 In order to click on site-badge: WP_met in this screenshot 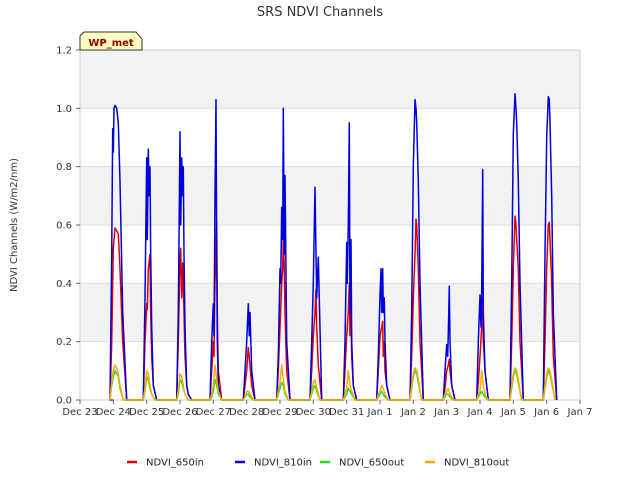, I will do `click(111, 41)`.